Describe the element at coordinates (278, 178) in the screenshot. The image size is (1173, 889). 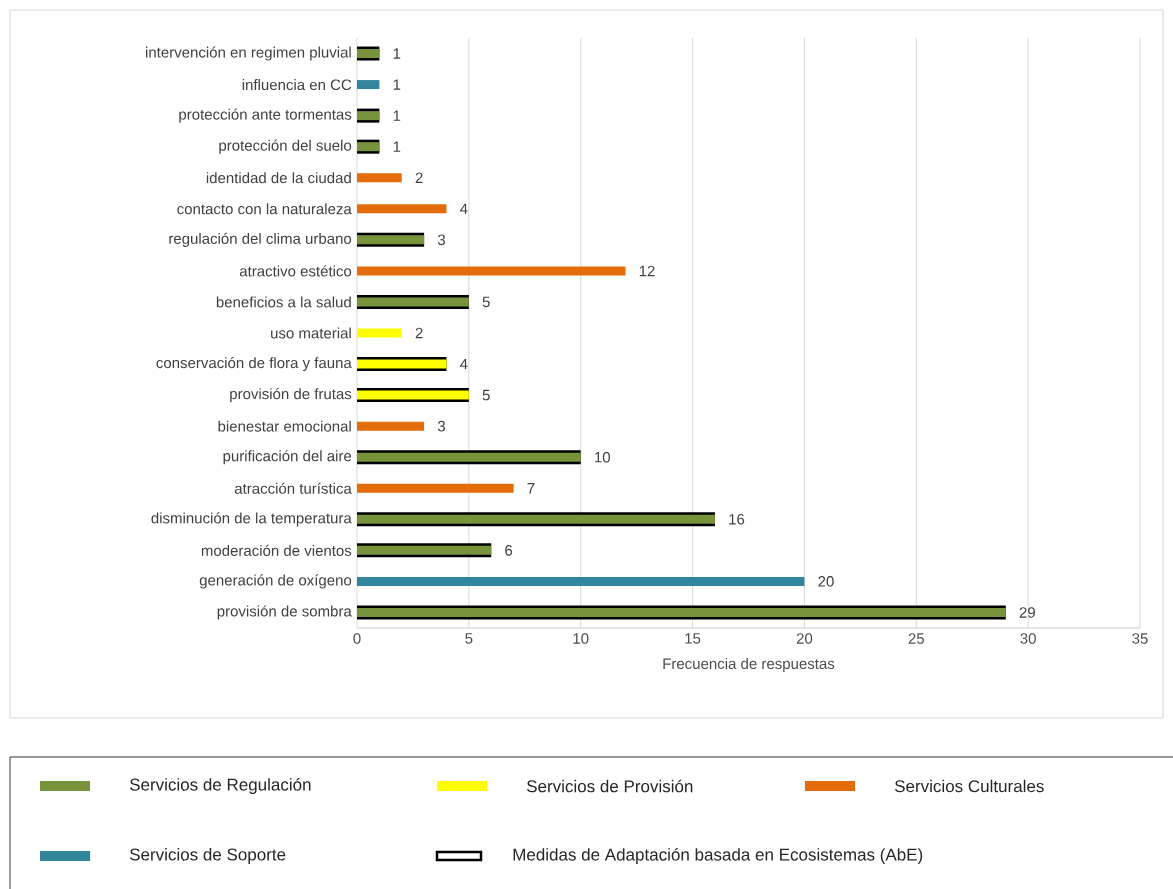
I see `y-tick-label: identidad de la ciudad` at that location.